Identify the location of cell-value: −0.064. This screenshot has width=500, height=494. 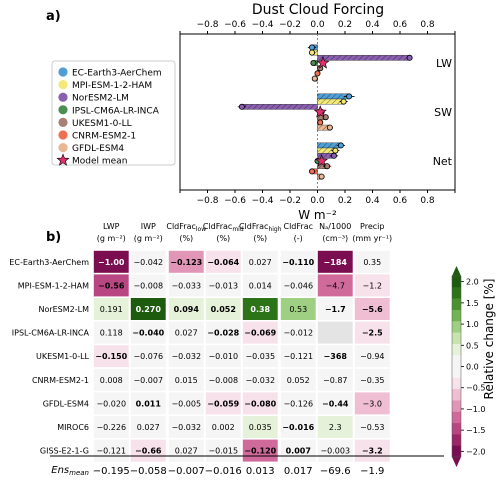
(223, 262).